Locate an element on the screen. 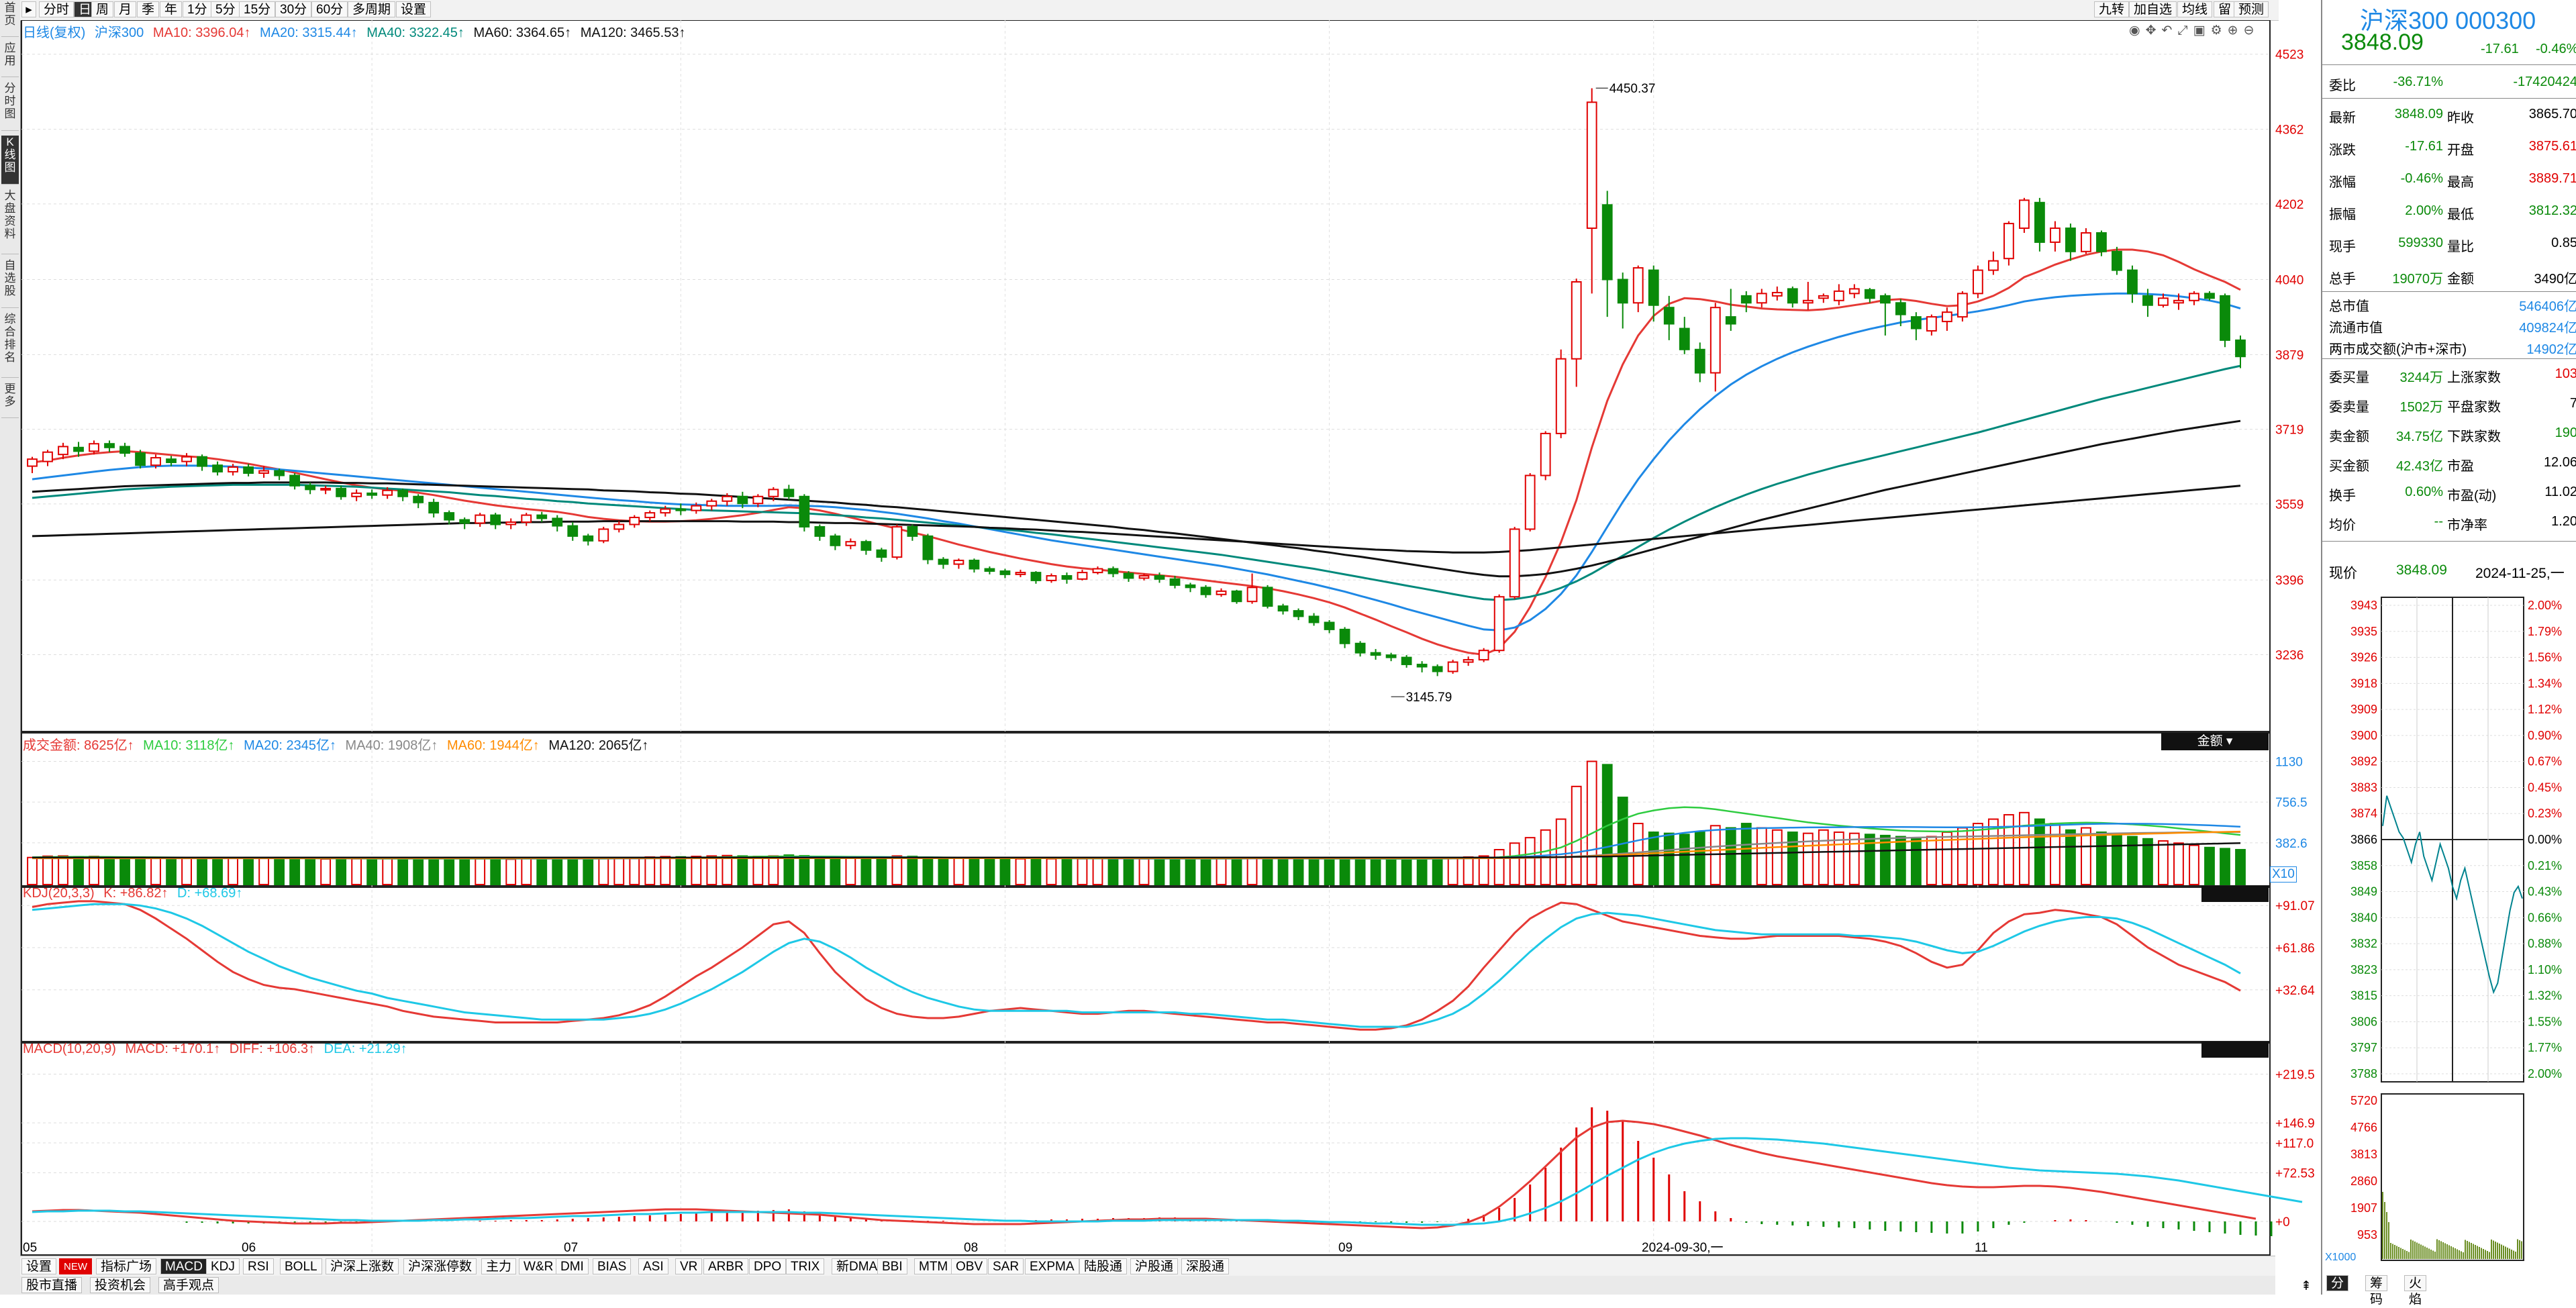  indicator-tab-26: 深股通 is located at coordinates (1205, 1266).